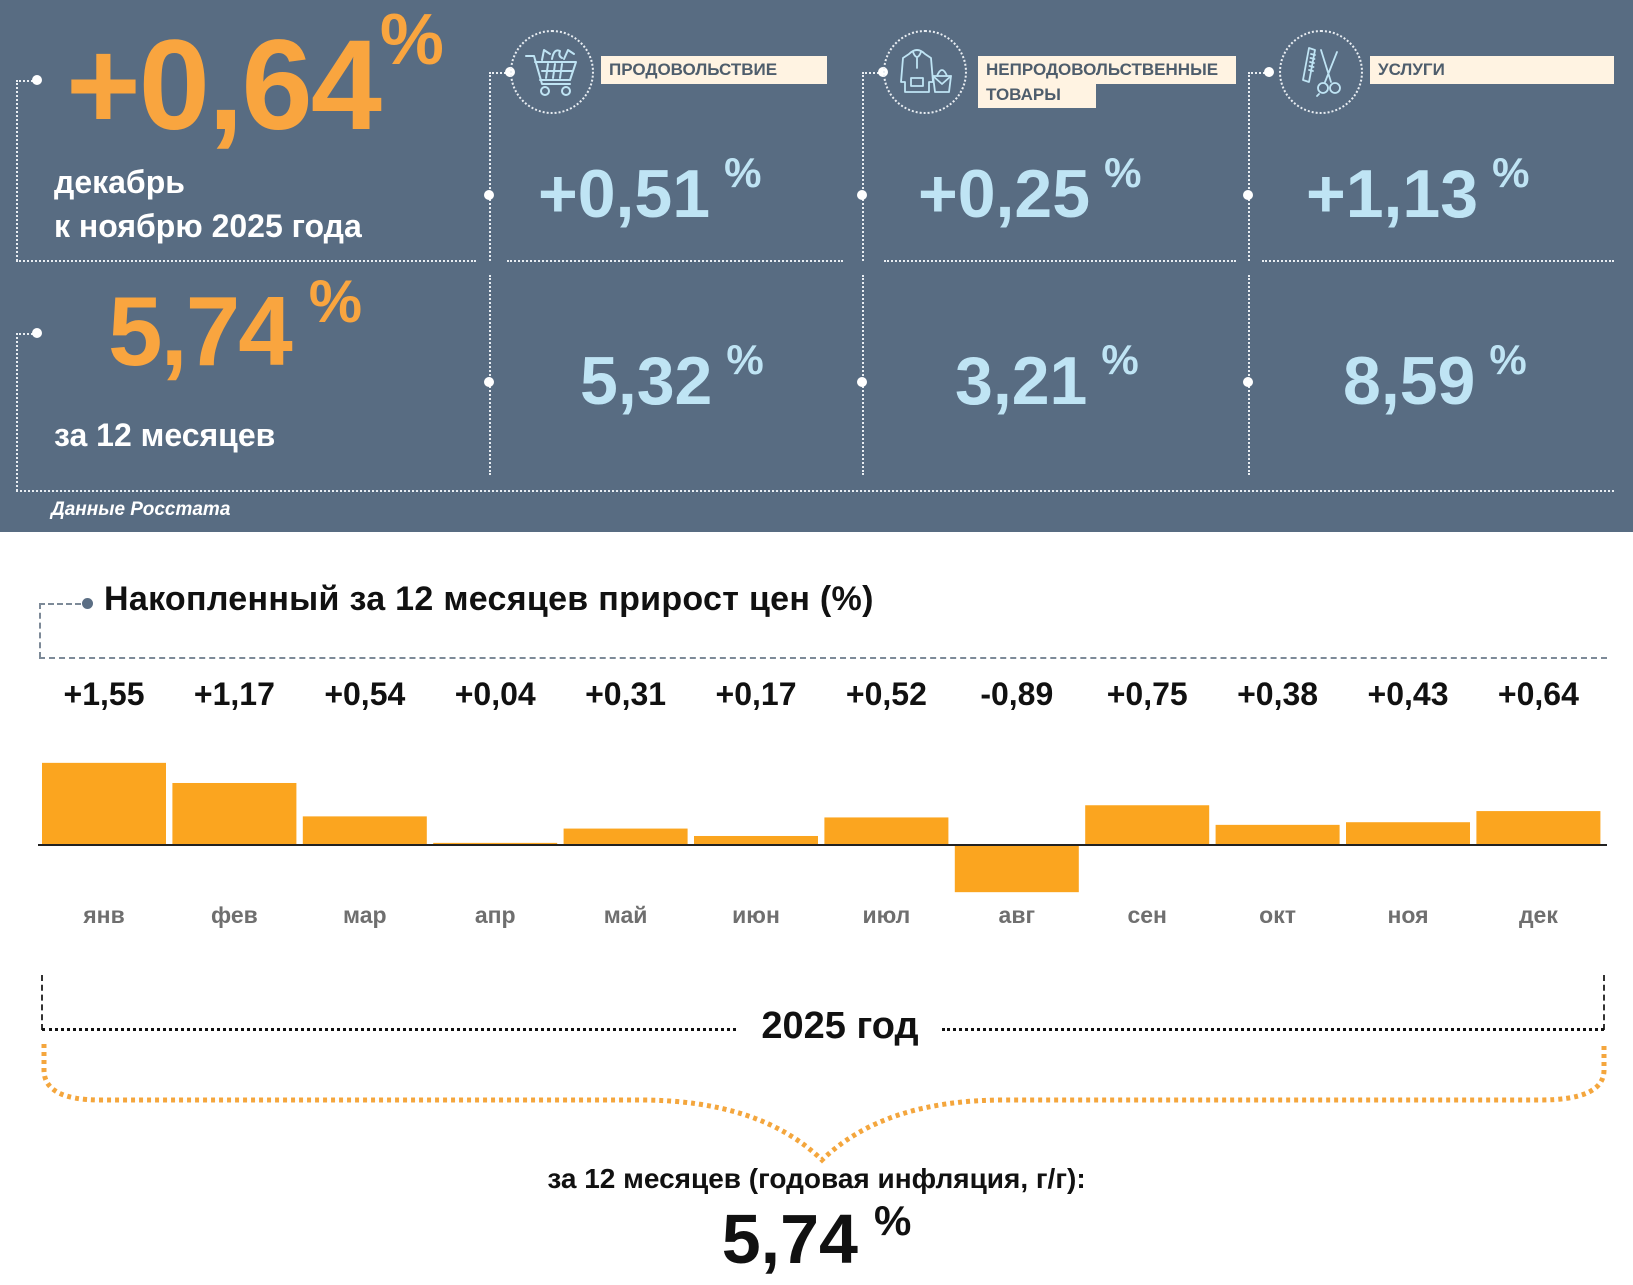  I want to click on monthly-value-number: +1,13, so click(1392, 194).